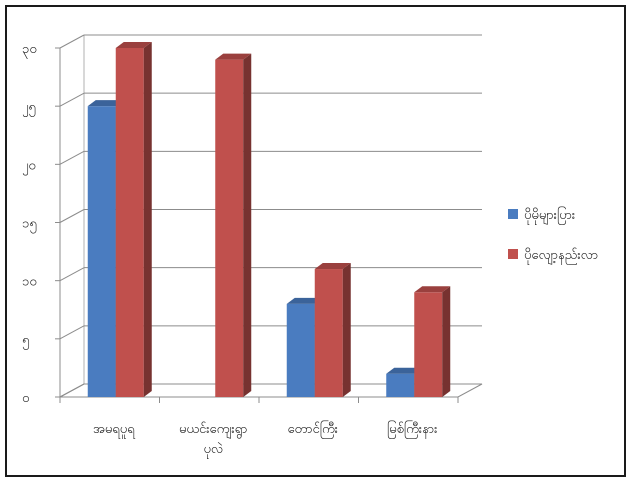  What do you see at coordinates (29, 166) in the screenshot?
I see `y-tick-label: ၂၀` at bounding box center [29, 166].